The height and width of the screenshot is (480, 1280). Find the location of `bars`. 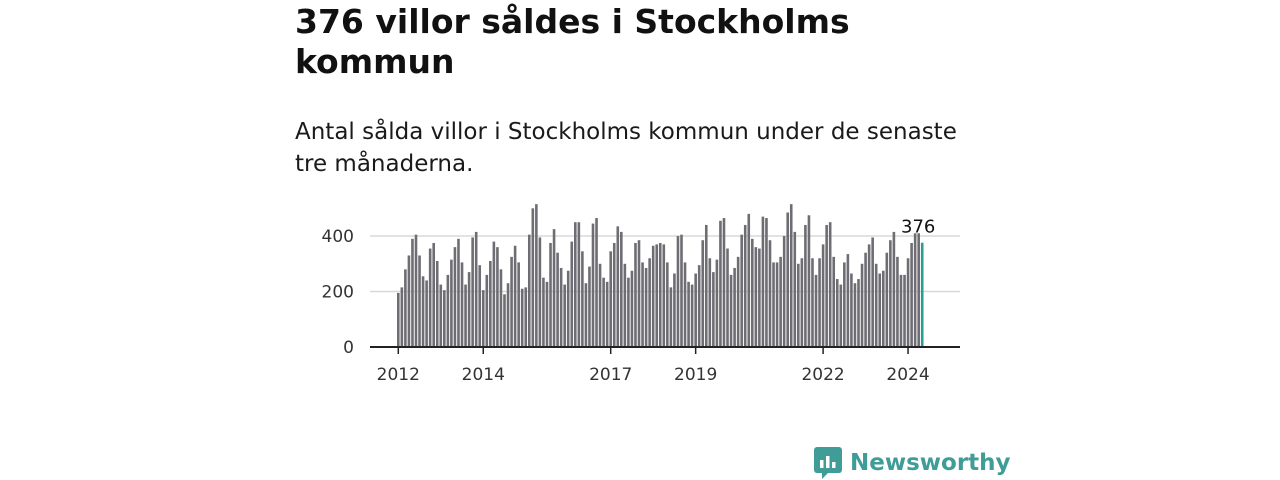

bars is located at coordinates (660, 275).